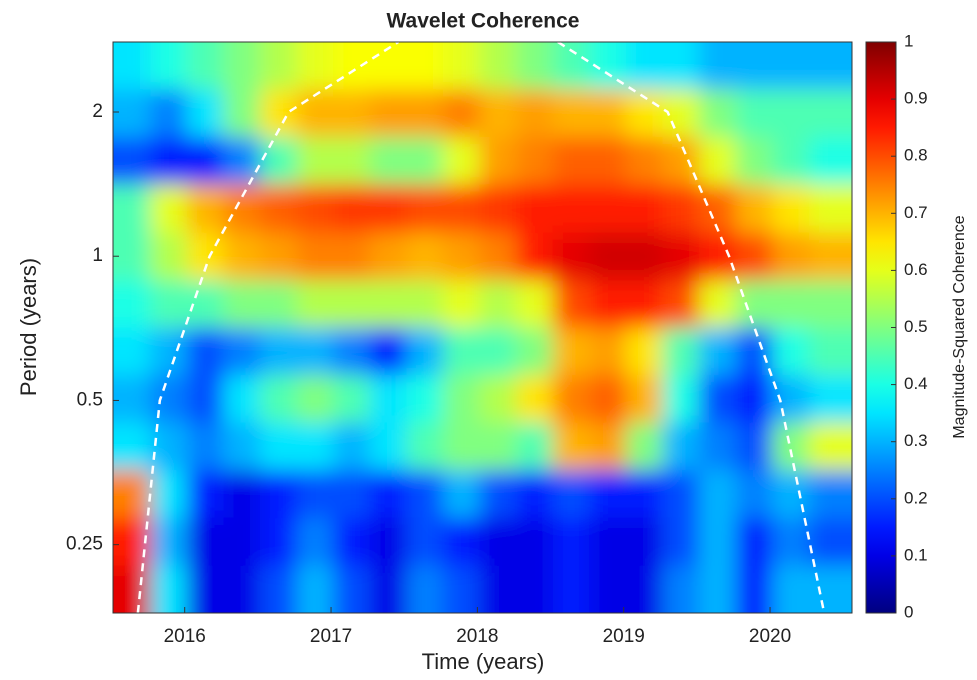 The image size is (977, 680). I want to click on y-tick-label: 2, so click(97, 111).